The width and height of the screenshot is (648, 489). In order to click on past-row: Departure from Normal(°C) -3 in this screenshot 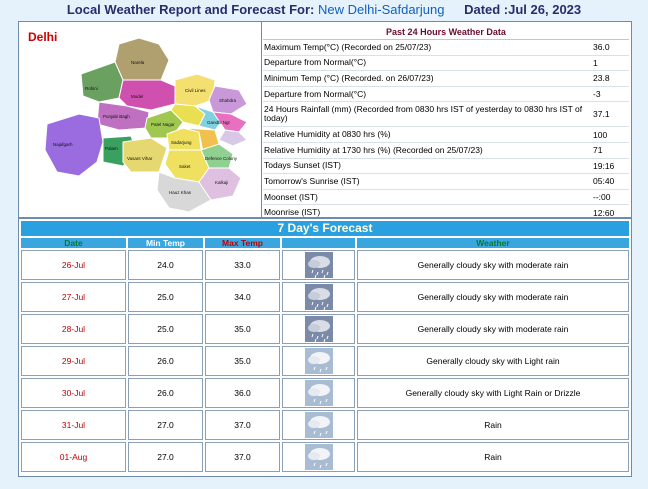, I will do `click(446, 95)`.